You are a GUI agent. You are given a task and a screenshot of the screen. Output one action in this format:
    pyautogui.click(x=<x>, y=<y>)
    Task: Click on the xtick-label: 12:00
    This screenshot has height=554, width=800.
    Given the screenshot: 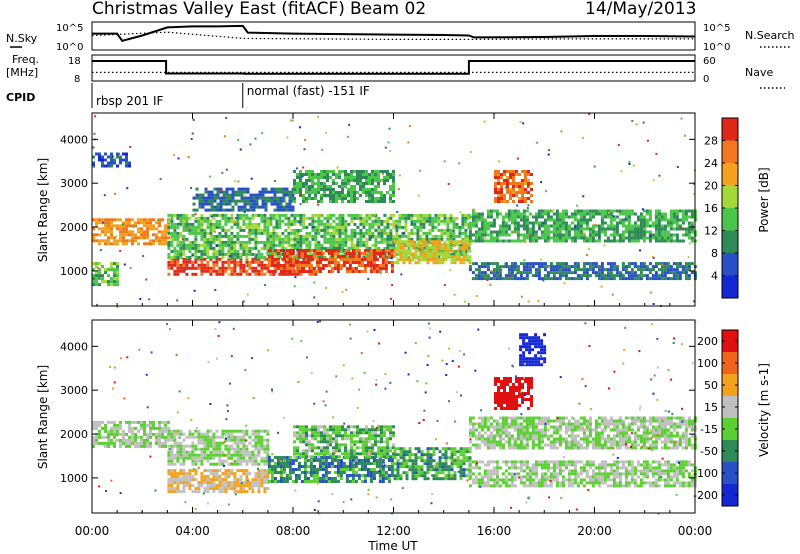 What is the action you would take?
    pyautogui.click(x=393, y=531)
    